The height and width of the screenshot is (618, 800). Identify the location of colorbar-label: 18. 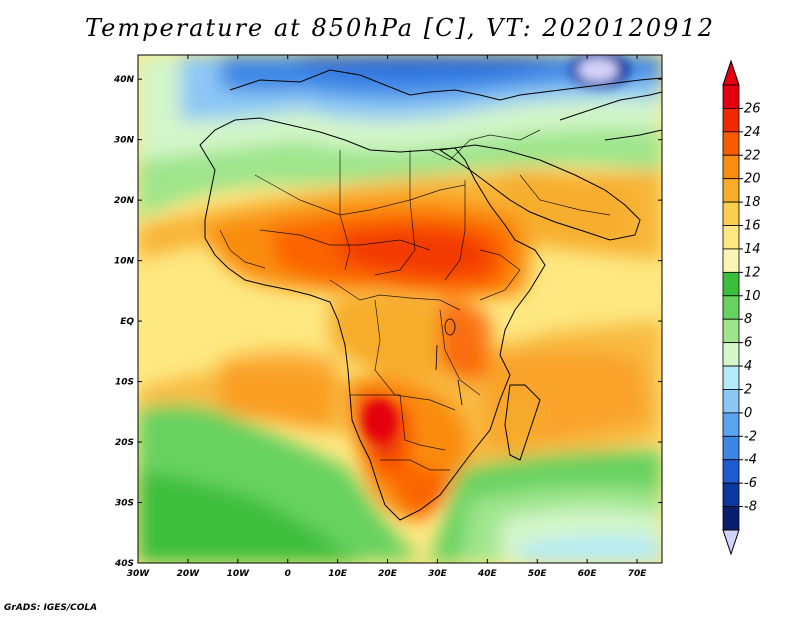
(752, 202).